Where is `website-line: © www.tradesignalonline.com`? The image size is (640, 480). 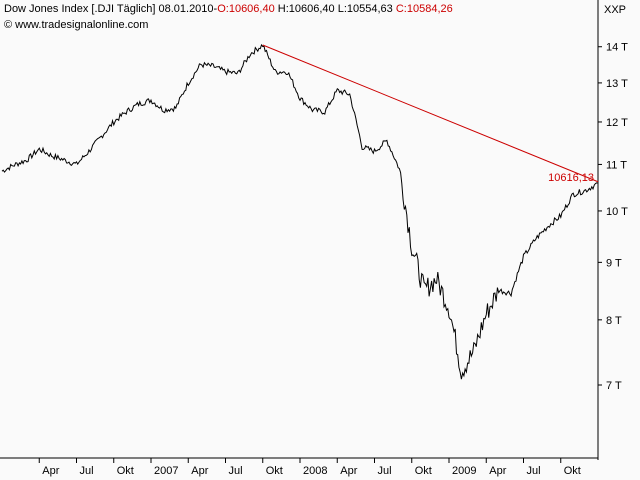 website-line: © www.tradesignalonline.com is located at coordinates (76, 25).